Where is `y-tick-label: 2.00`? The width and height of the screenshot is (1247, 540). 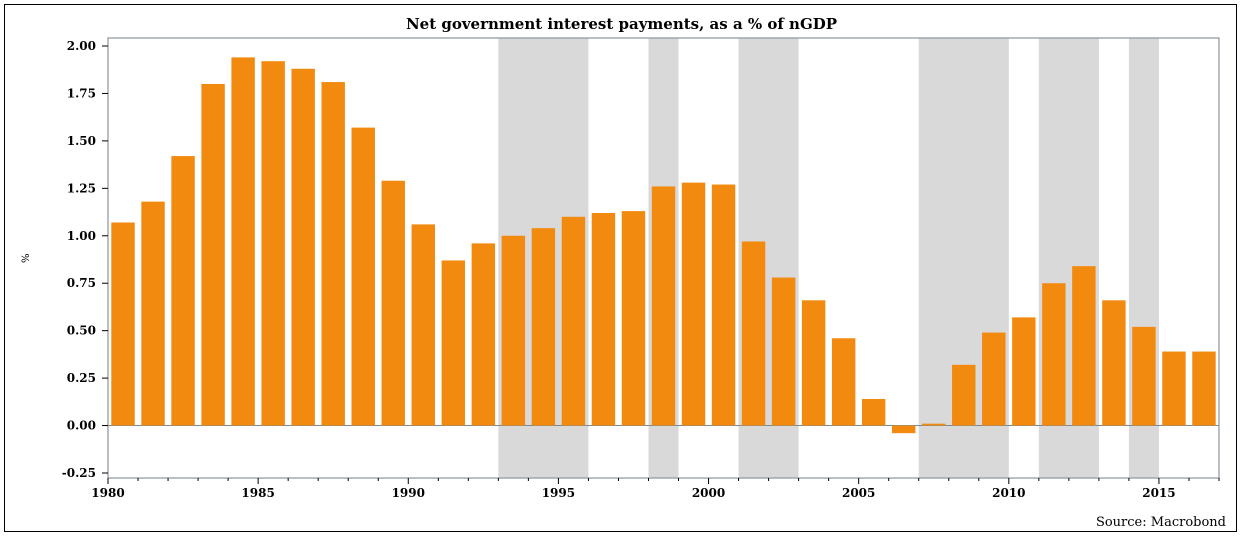
y-tick-label: 2.00 is located at coordinates (81, 46).